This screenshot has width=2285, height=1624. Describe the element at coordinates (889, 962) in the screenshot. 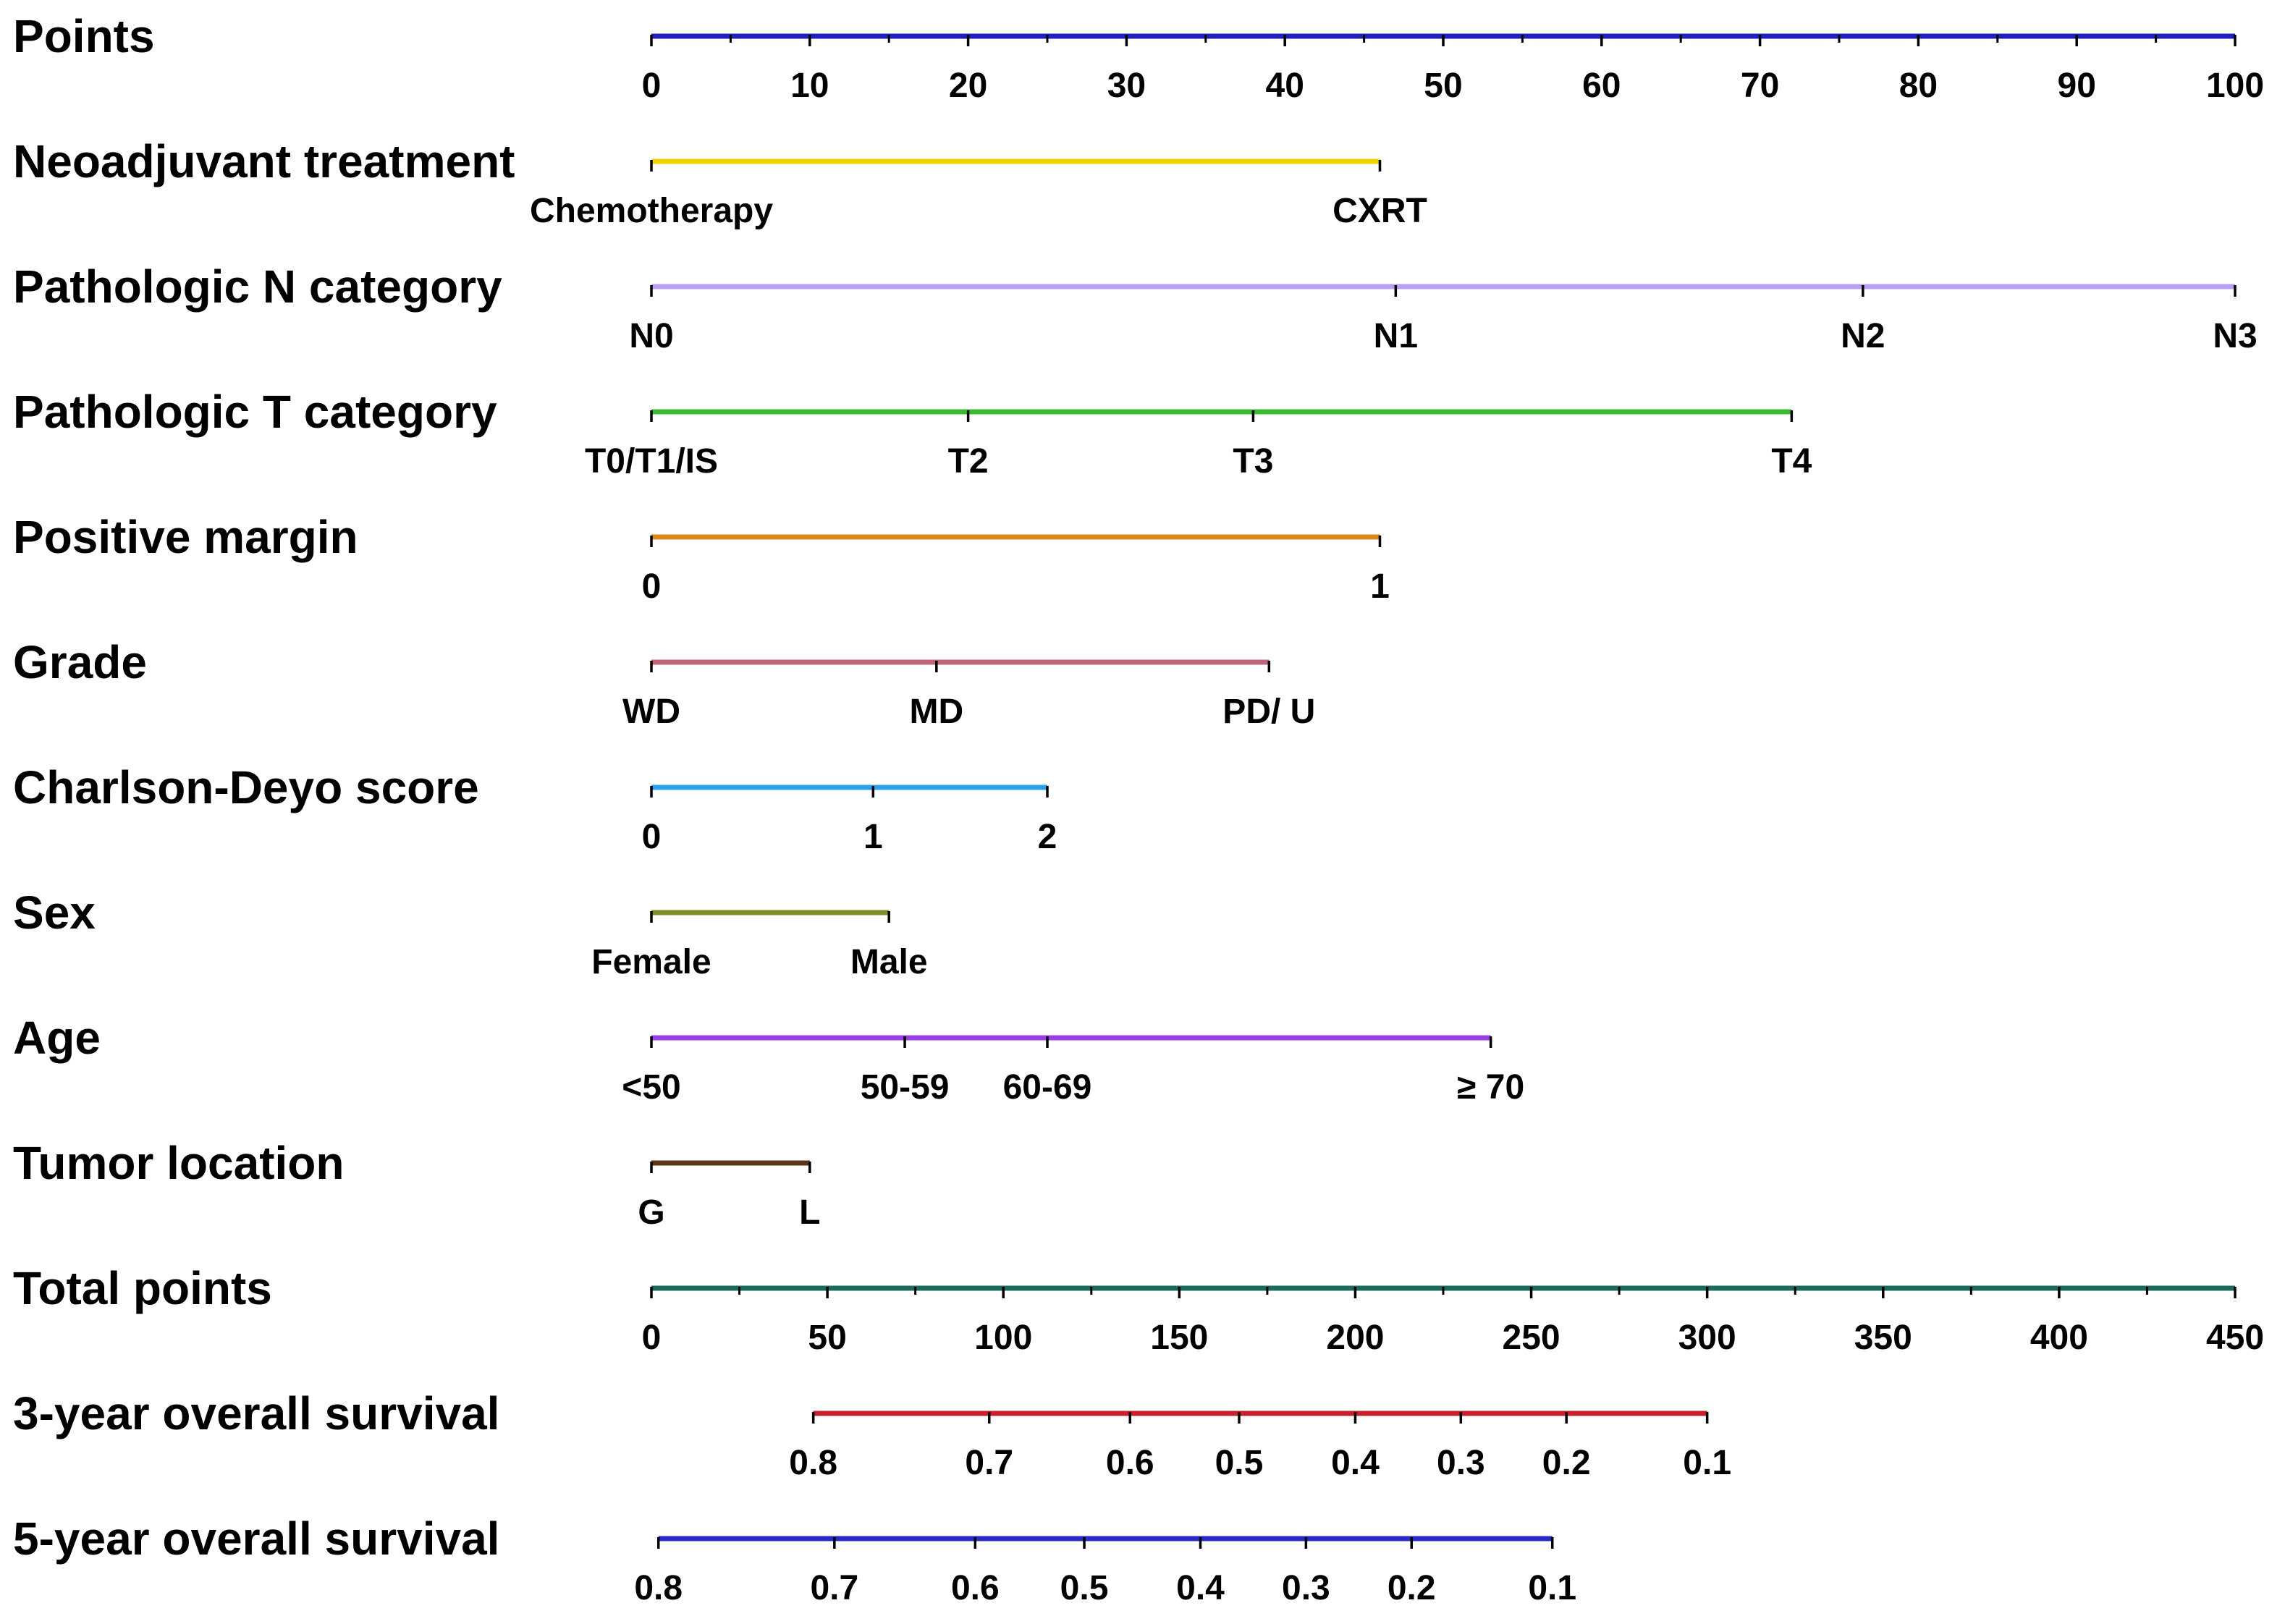

I see `tick-label: Male` at that location.